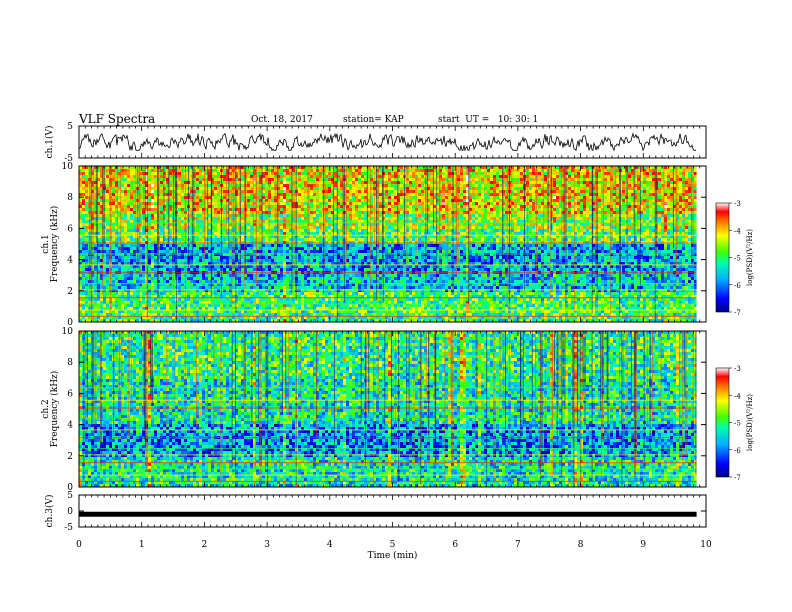 The image size is (792, 612). Describe the element at coordinates (267, 545) in the screenshot. I see `xtick-label: 3` at that location.